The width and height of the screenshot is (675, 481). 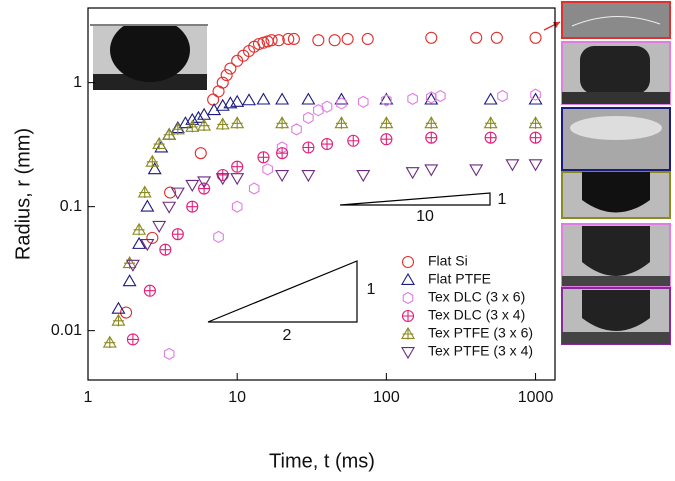 What do you see at coordinates (476, 315) in the screenshot?
I see `legend-label: Tex DLC (3 x 4)` at bounding box center [476, 315].